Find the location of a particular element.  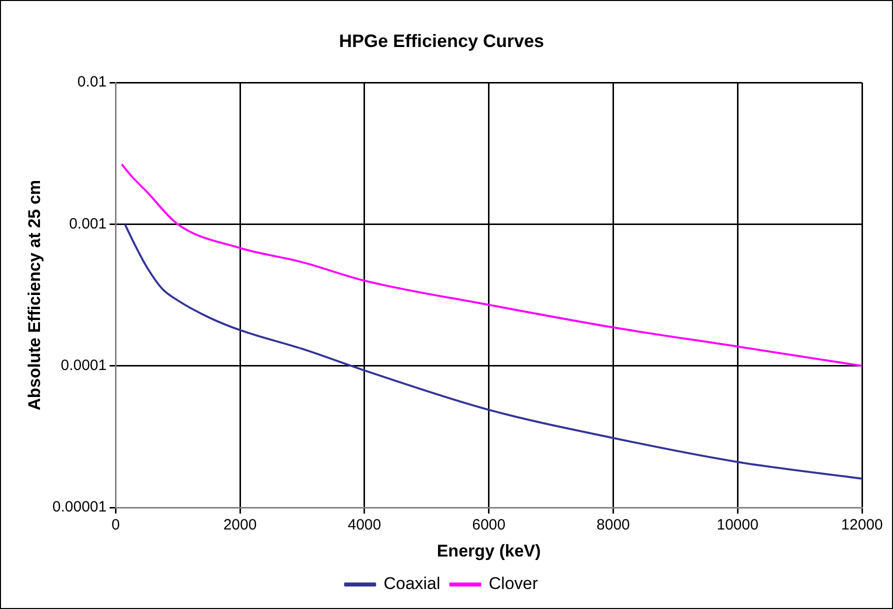

y-axis-title: Absolute Efficiency at 25 cm is located at coordinates (34, 295).